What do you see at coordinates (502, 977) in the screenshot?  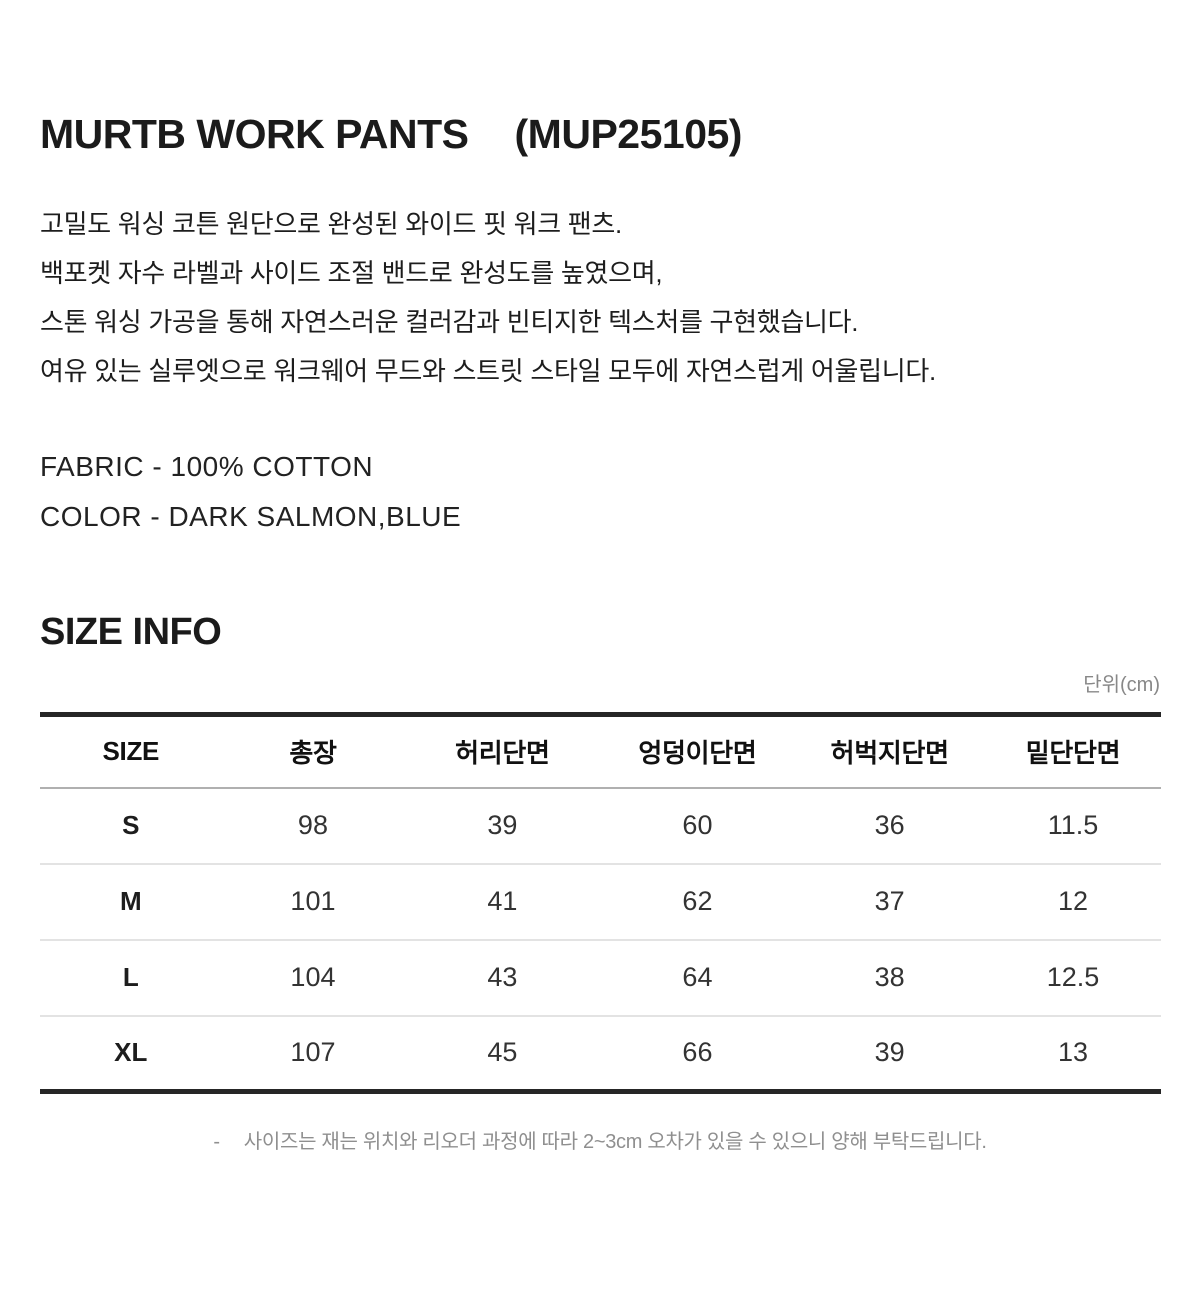 I see `cell-value: 43` at bounding box center [502, 977].